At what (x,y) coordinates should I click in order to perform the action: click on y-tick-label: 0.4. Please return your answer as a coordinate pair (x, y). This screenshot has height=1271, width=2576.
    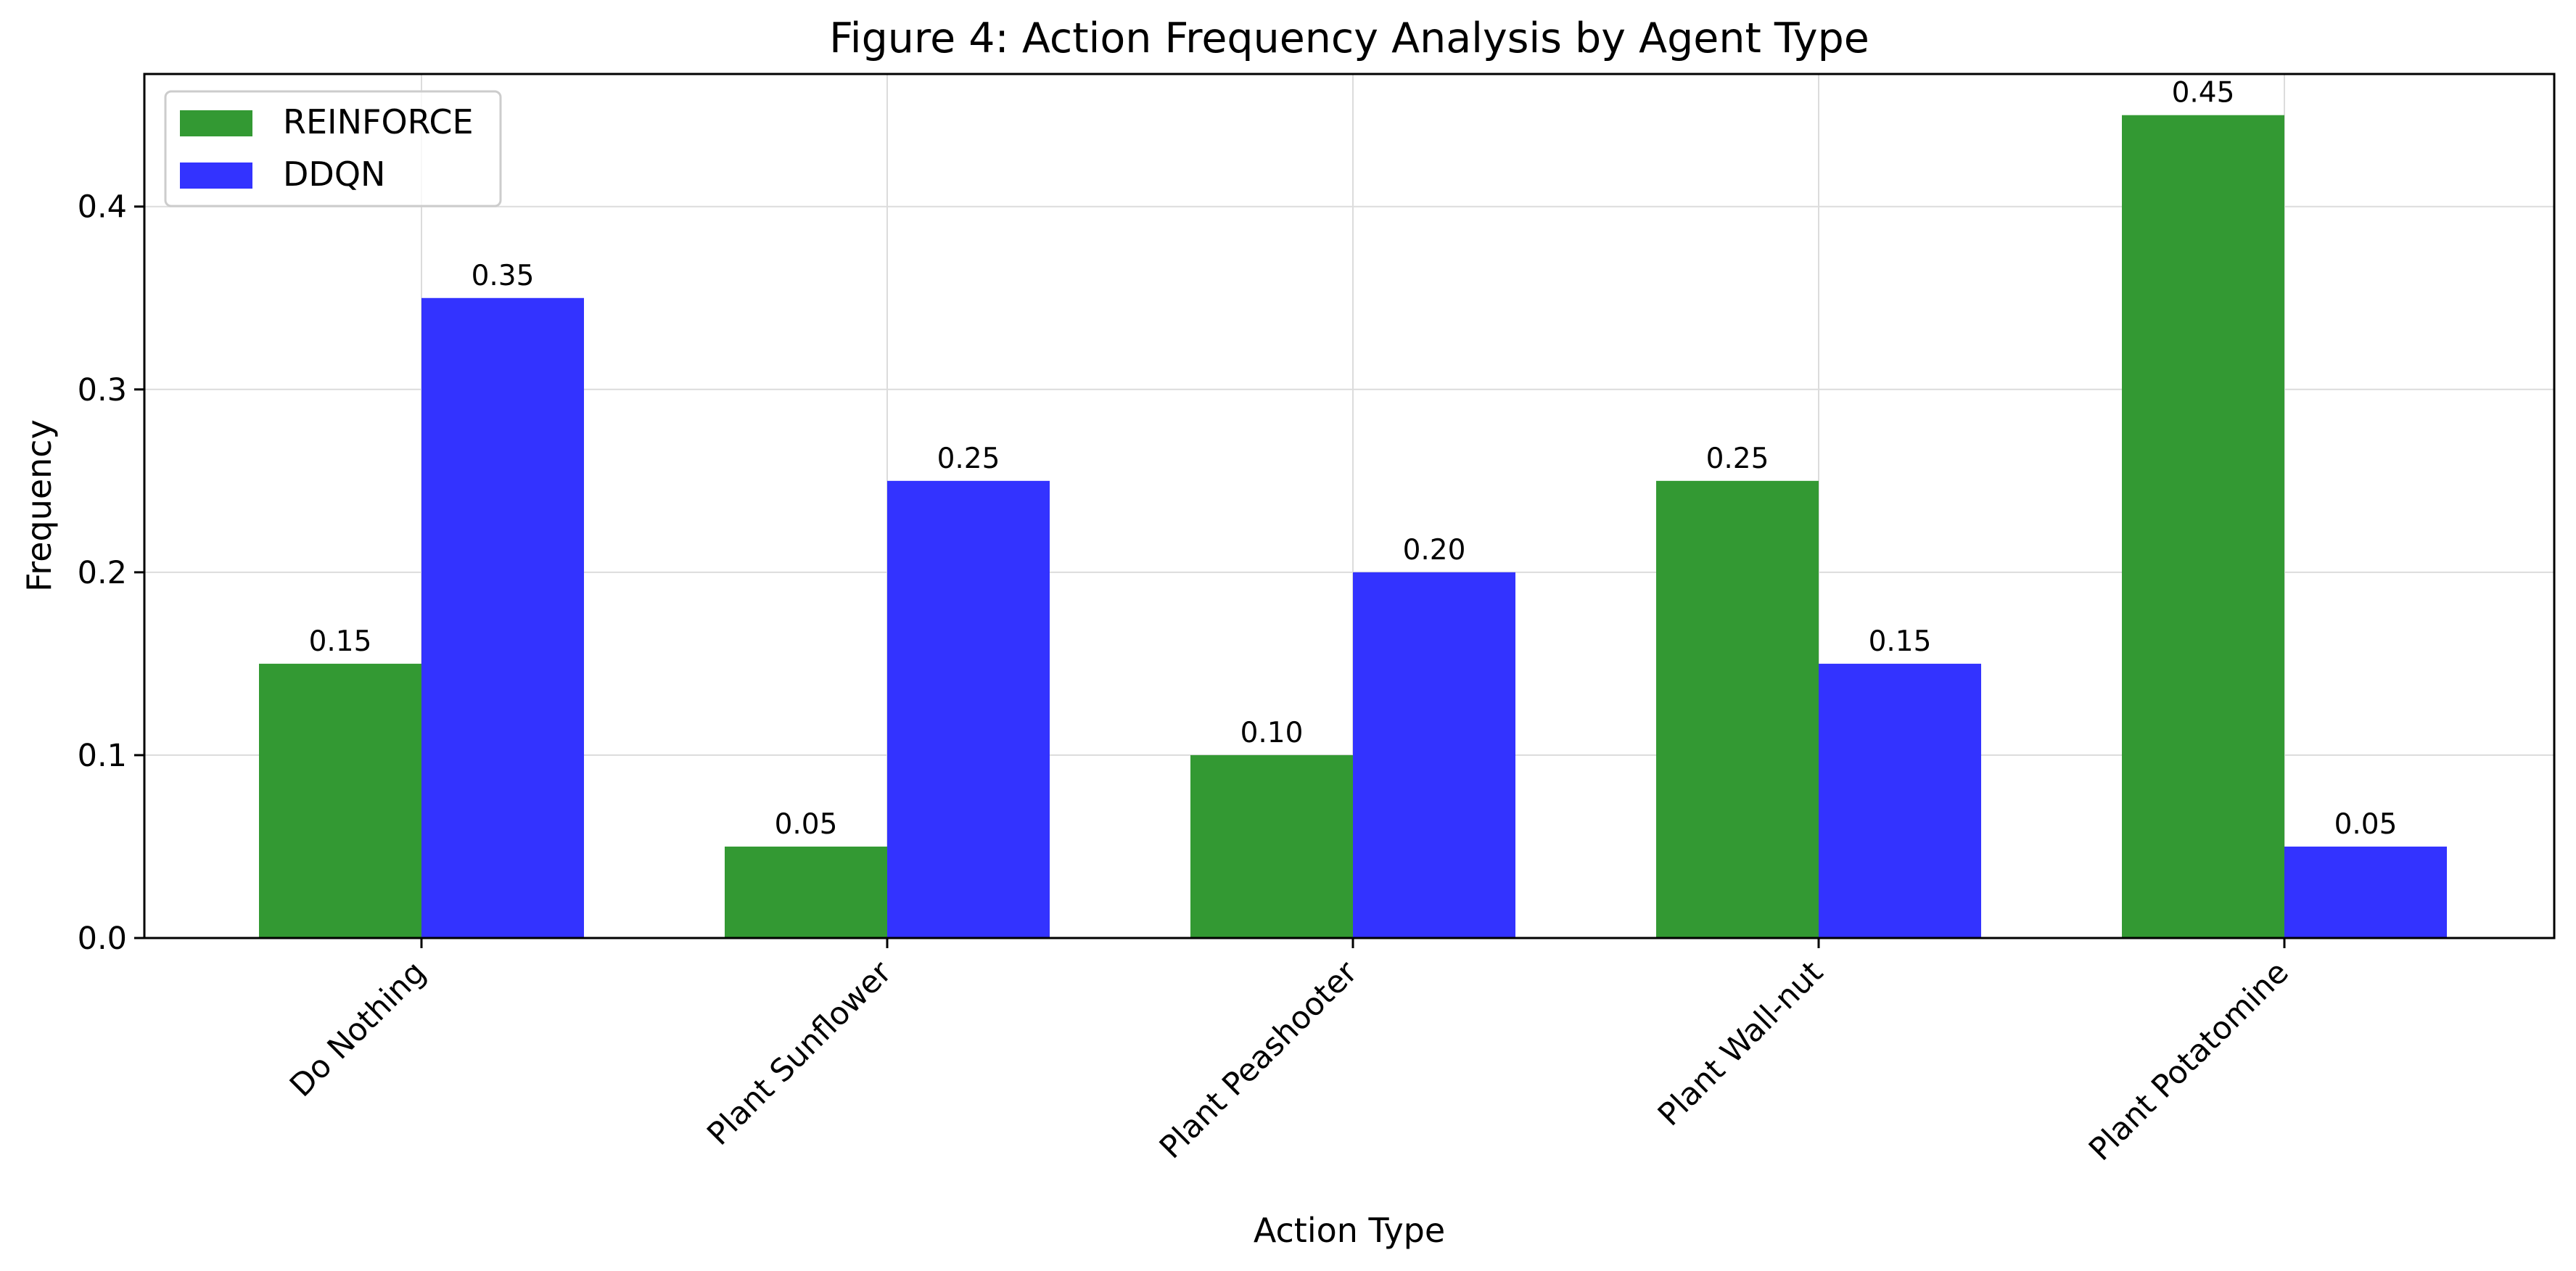
    Looking at the image, I should click on (102, 207).